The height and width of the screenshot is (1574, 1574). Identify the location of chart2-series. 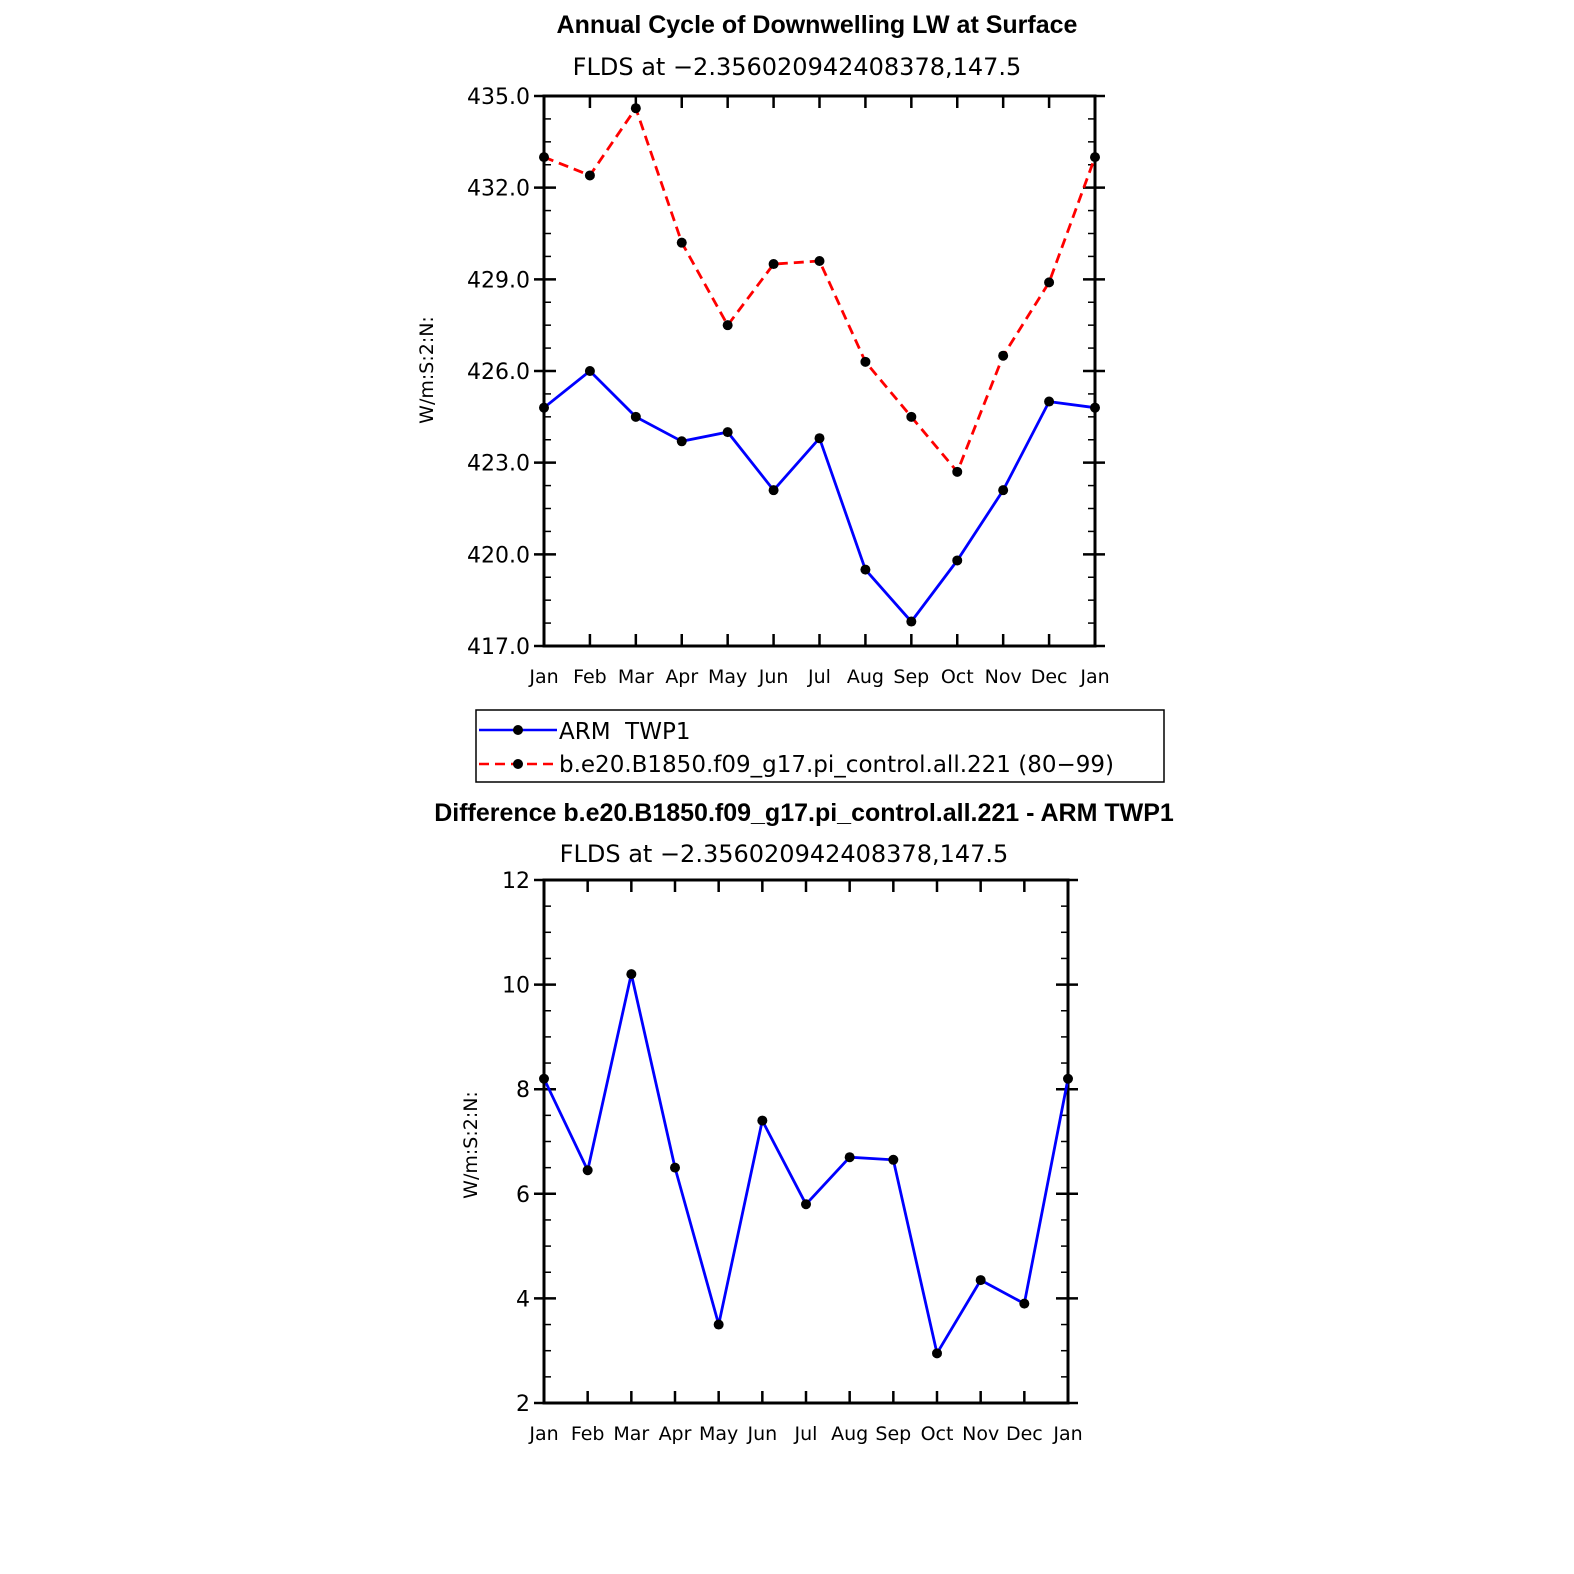
(806, 1164).